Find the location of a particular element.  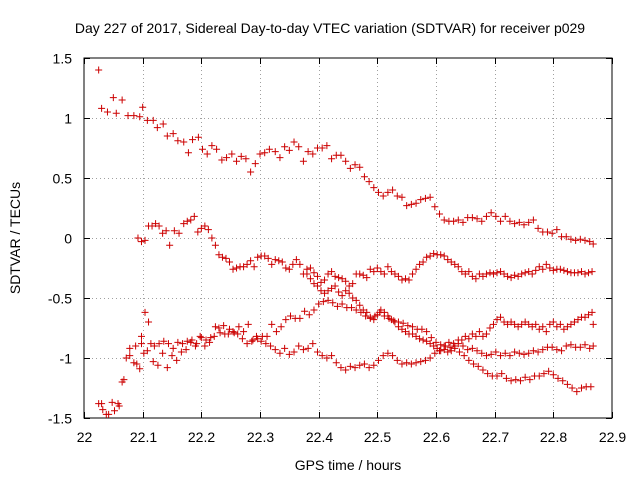

y-tick-label: -1.5 is located at coordinates (60, 419).